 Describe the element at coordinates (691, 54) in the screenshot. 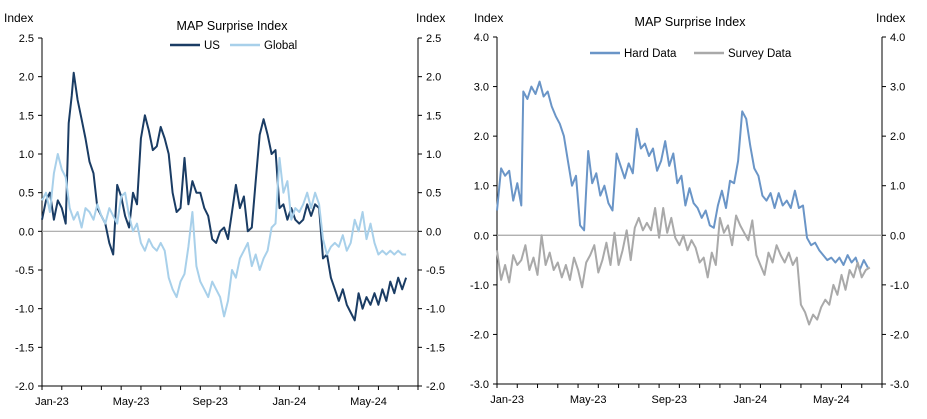

I see `legend: Hard Data Survey Data` at that location.